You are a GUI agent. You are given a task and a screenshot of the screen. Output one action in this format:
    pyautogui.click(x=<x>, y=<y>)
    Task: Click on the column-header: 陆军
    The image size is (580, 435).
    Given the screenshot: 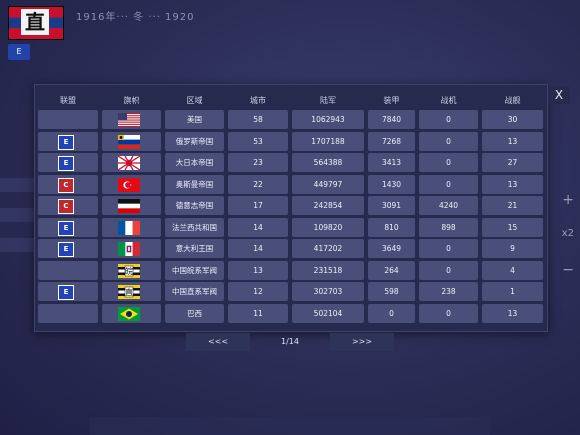 What is the action you would take?
    pyautogui.click(x=328, y=100)
    